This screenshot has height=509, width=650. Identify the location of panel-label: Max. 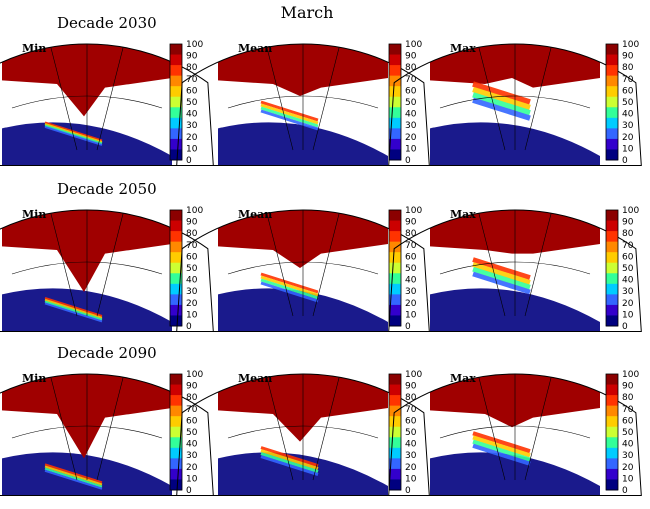
(463, 378).